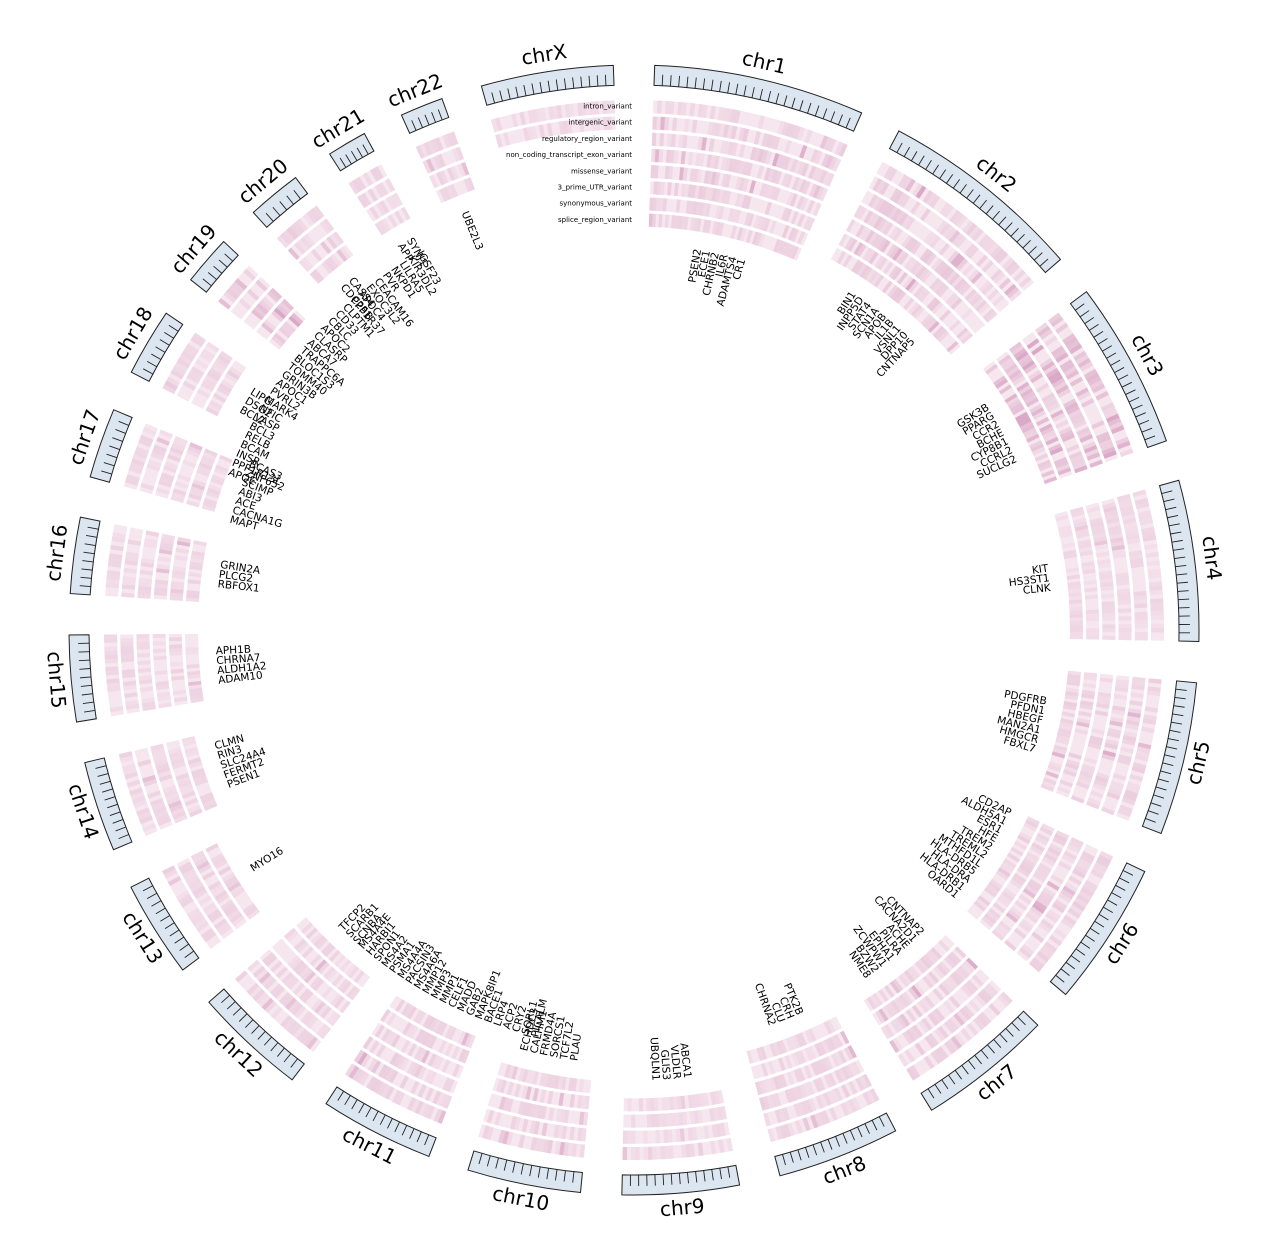  Describe the element at coordinates (381, 1122) in the screenshot. I see `chromosome-ideogram` at that location.